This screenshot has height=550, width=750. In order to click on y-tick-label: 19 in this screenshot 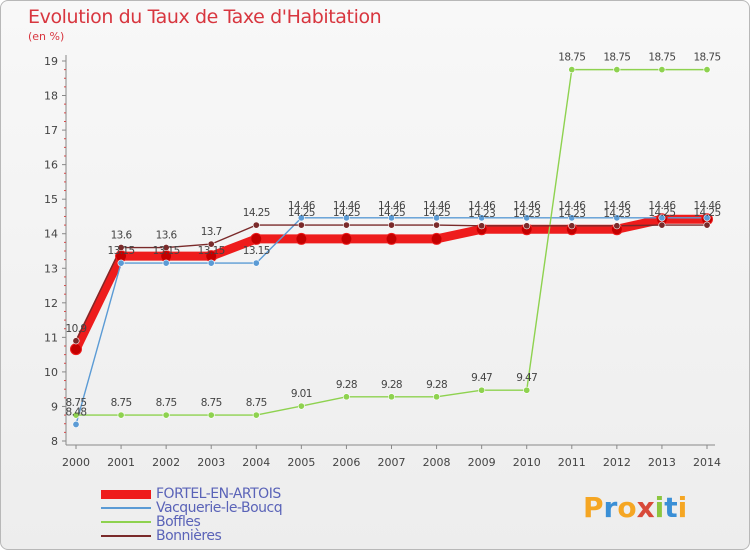, I will do `click(51, 61)`.